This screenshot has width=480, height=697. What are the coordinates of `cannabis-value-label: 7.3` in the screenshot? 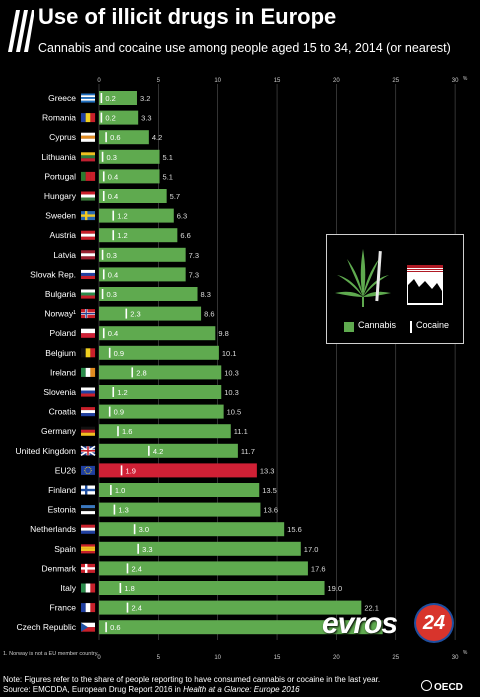 It's located at (194, 274).